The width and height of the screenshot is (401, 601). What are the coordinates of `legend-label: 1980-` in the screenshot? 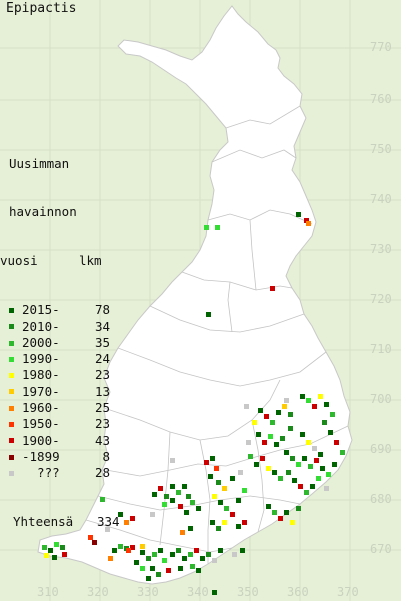 It's located at (41, 375).